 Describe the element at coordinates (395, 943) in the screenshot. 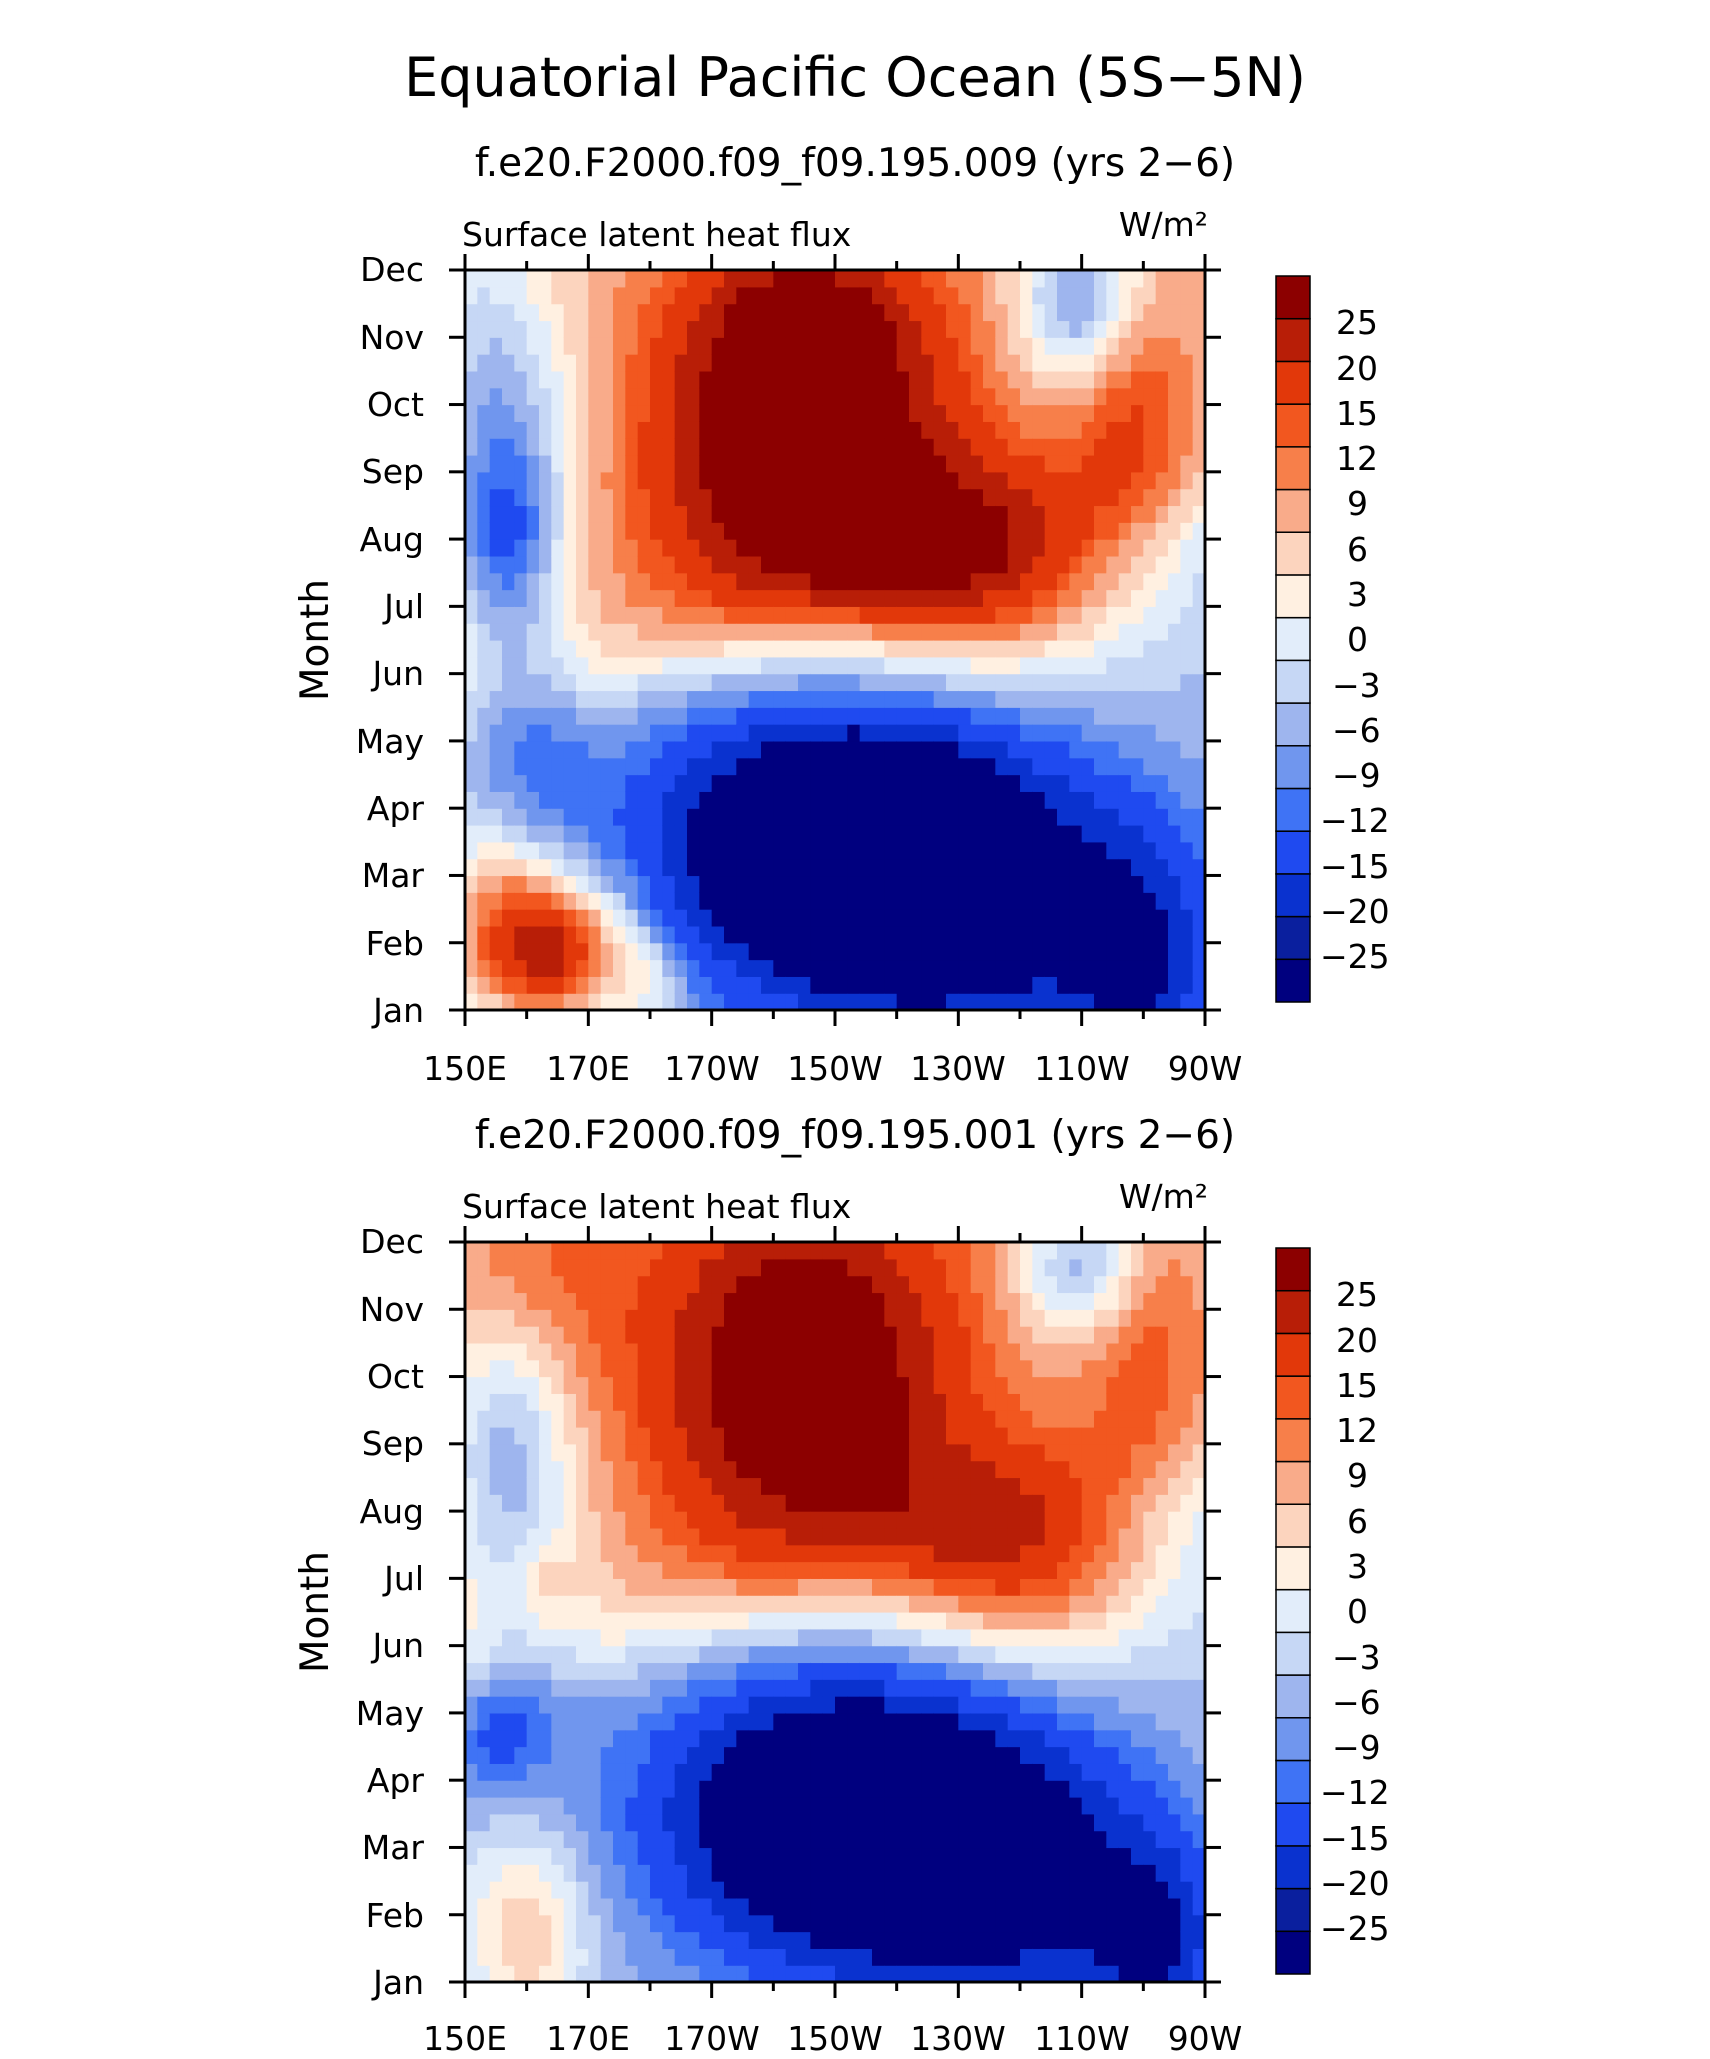

I see `panel-1-ytick-feb: Feb` at that location.